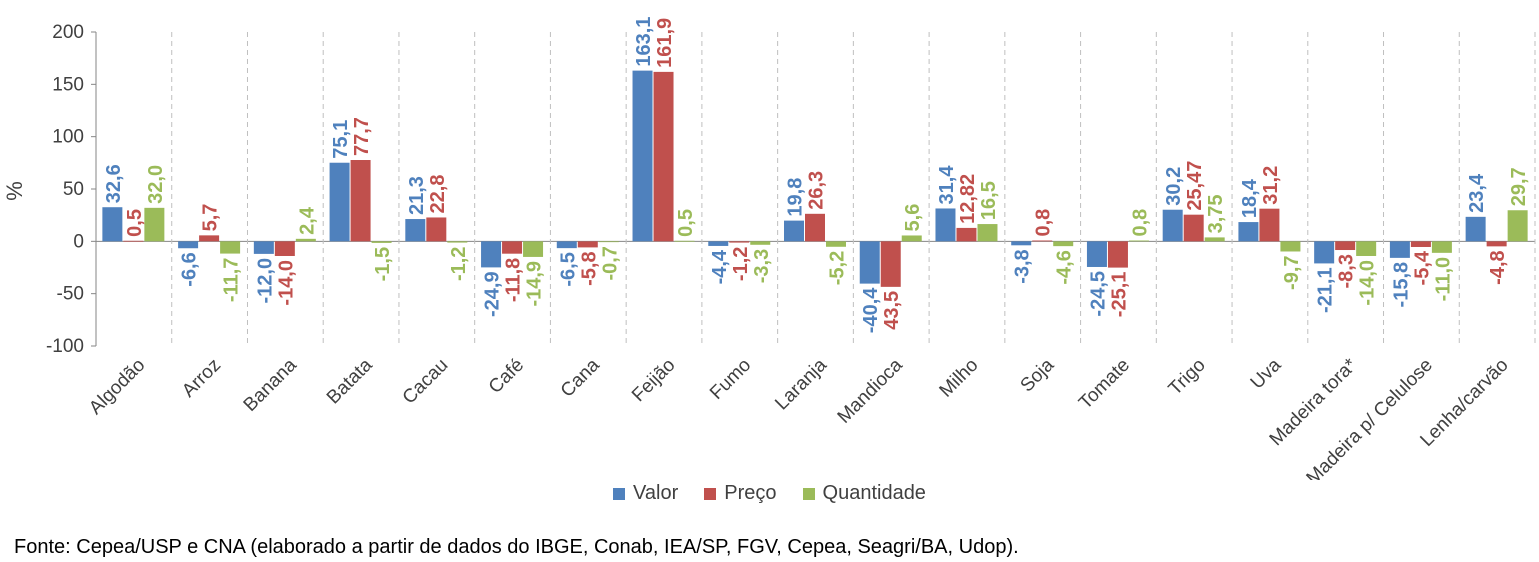  What do you see at coordinates (653, 380) in the screenshot?
I see `category-label: Feijão` at bounding box center [653, 380].